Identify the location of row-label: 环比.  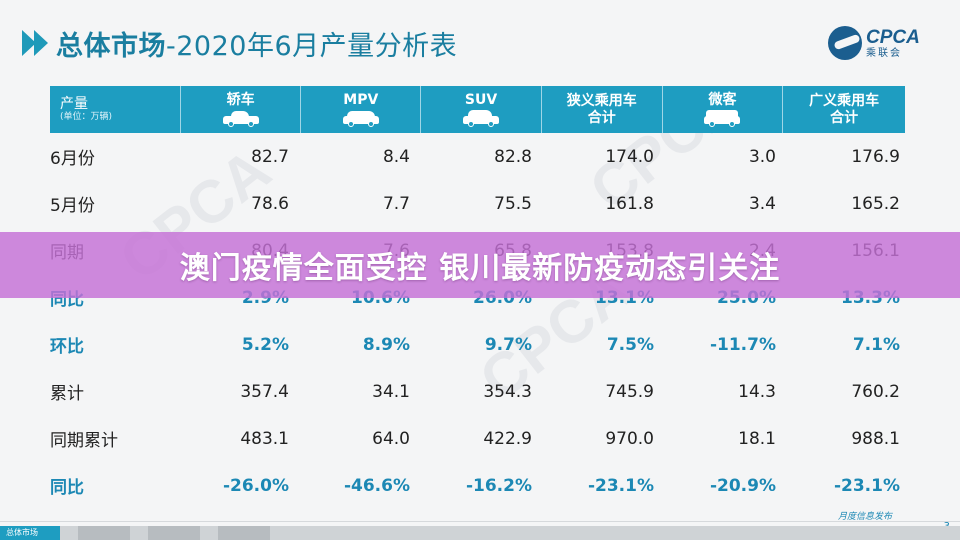
(67, 347).